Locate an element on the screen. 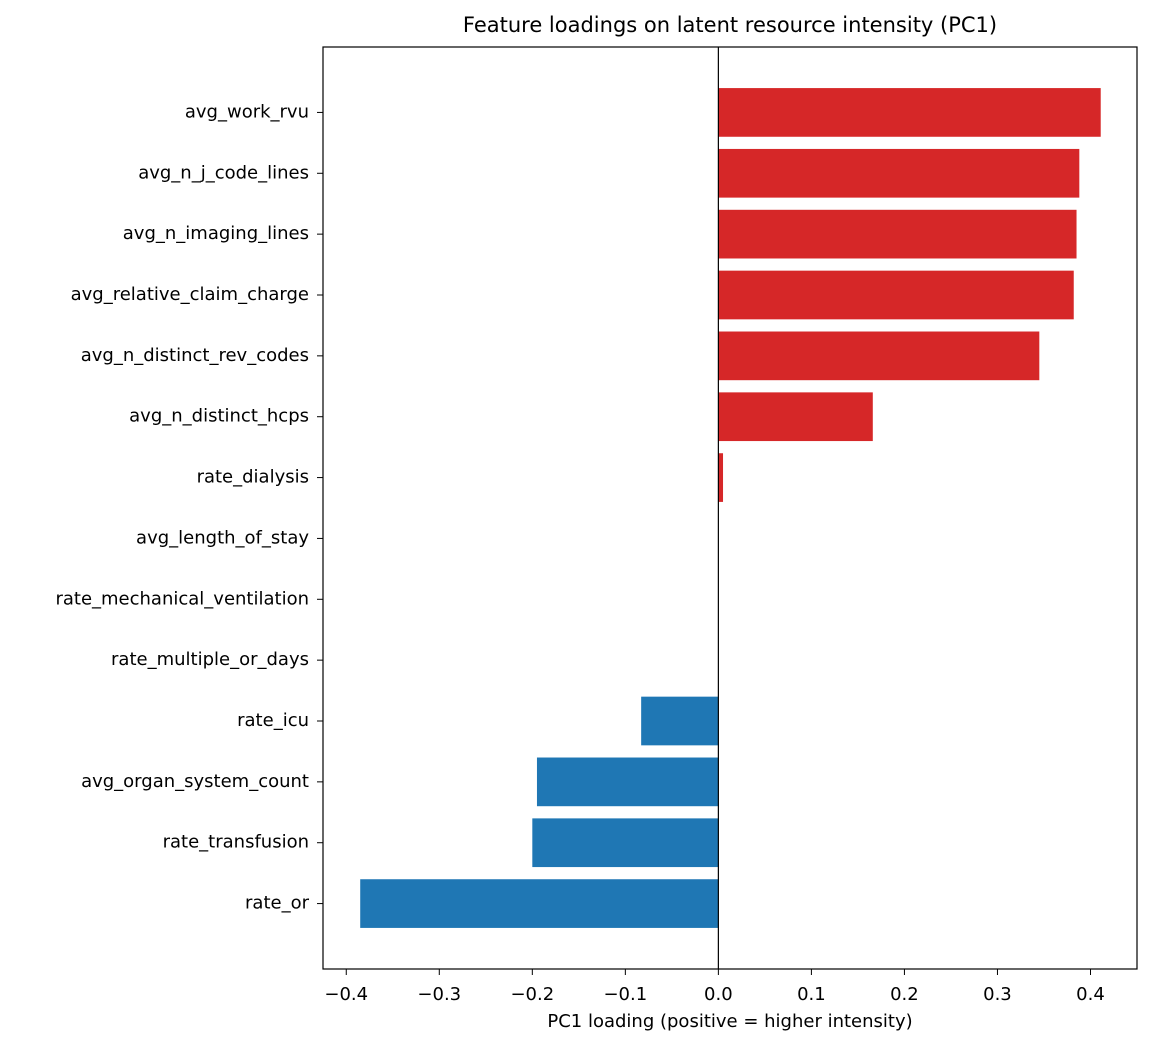  x-tick-label: 0.2 is located at coordinates (904, 994).